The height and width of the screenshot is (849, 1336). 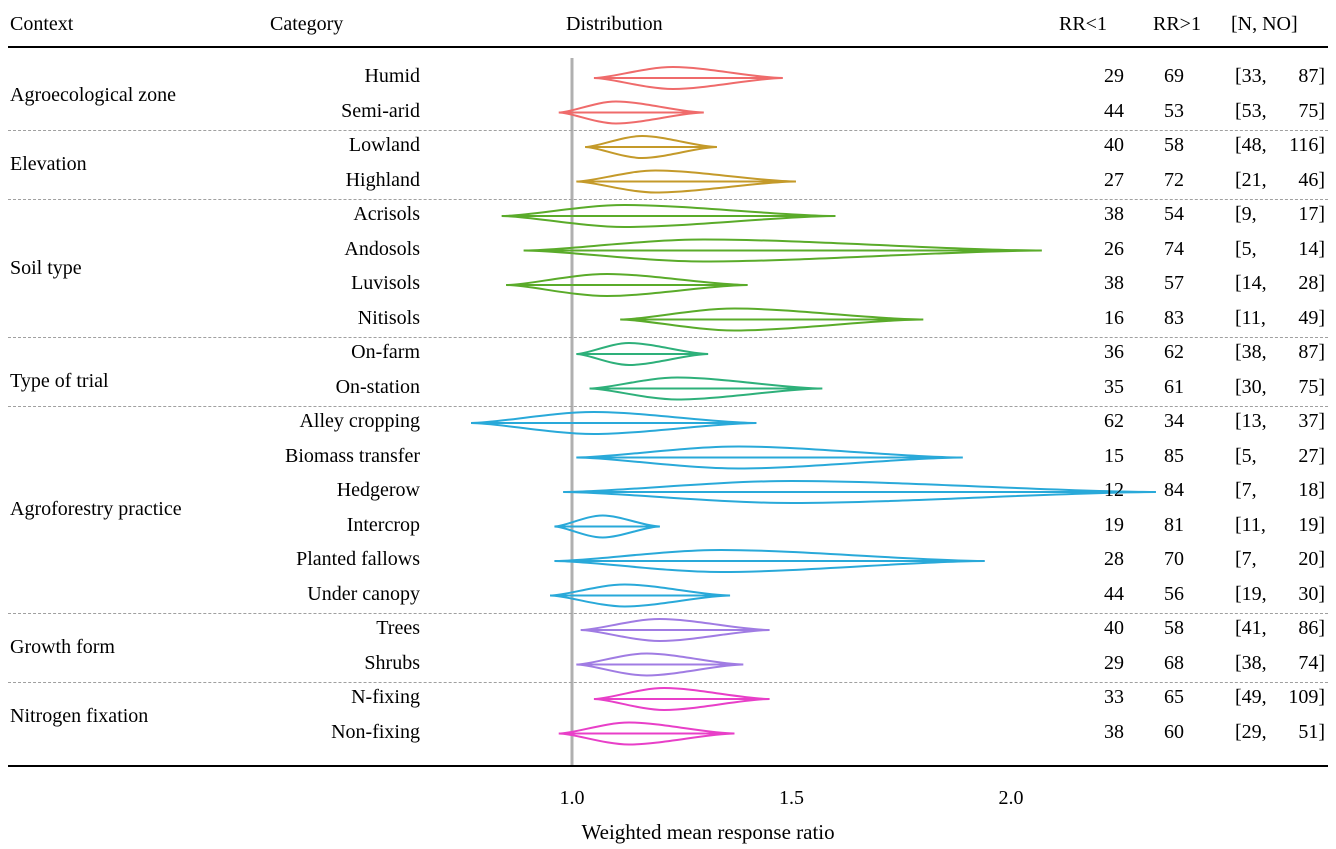 I want to click on category-label: On-farm, so click(x=385, y=352).